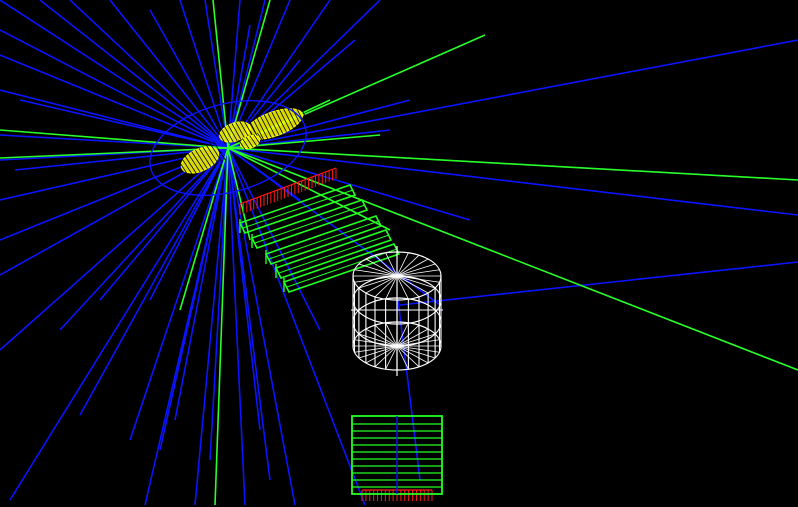 The width and height of the screenshot is (798, 507). I want to click on tracking-chambers, so click(319, 238).